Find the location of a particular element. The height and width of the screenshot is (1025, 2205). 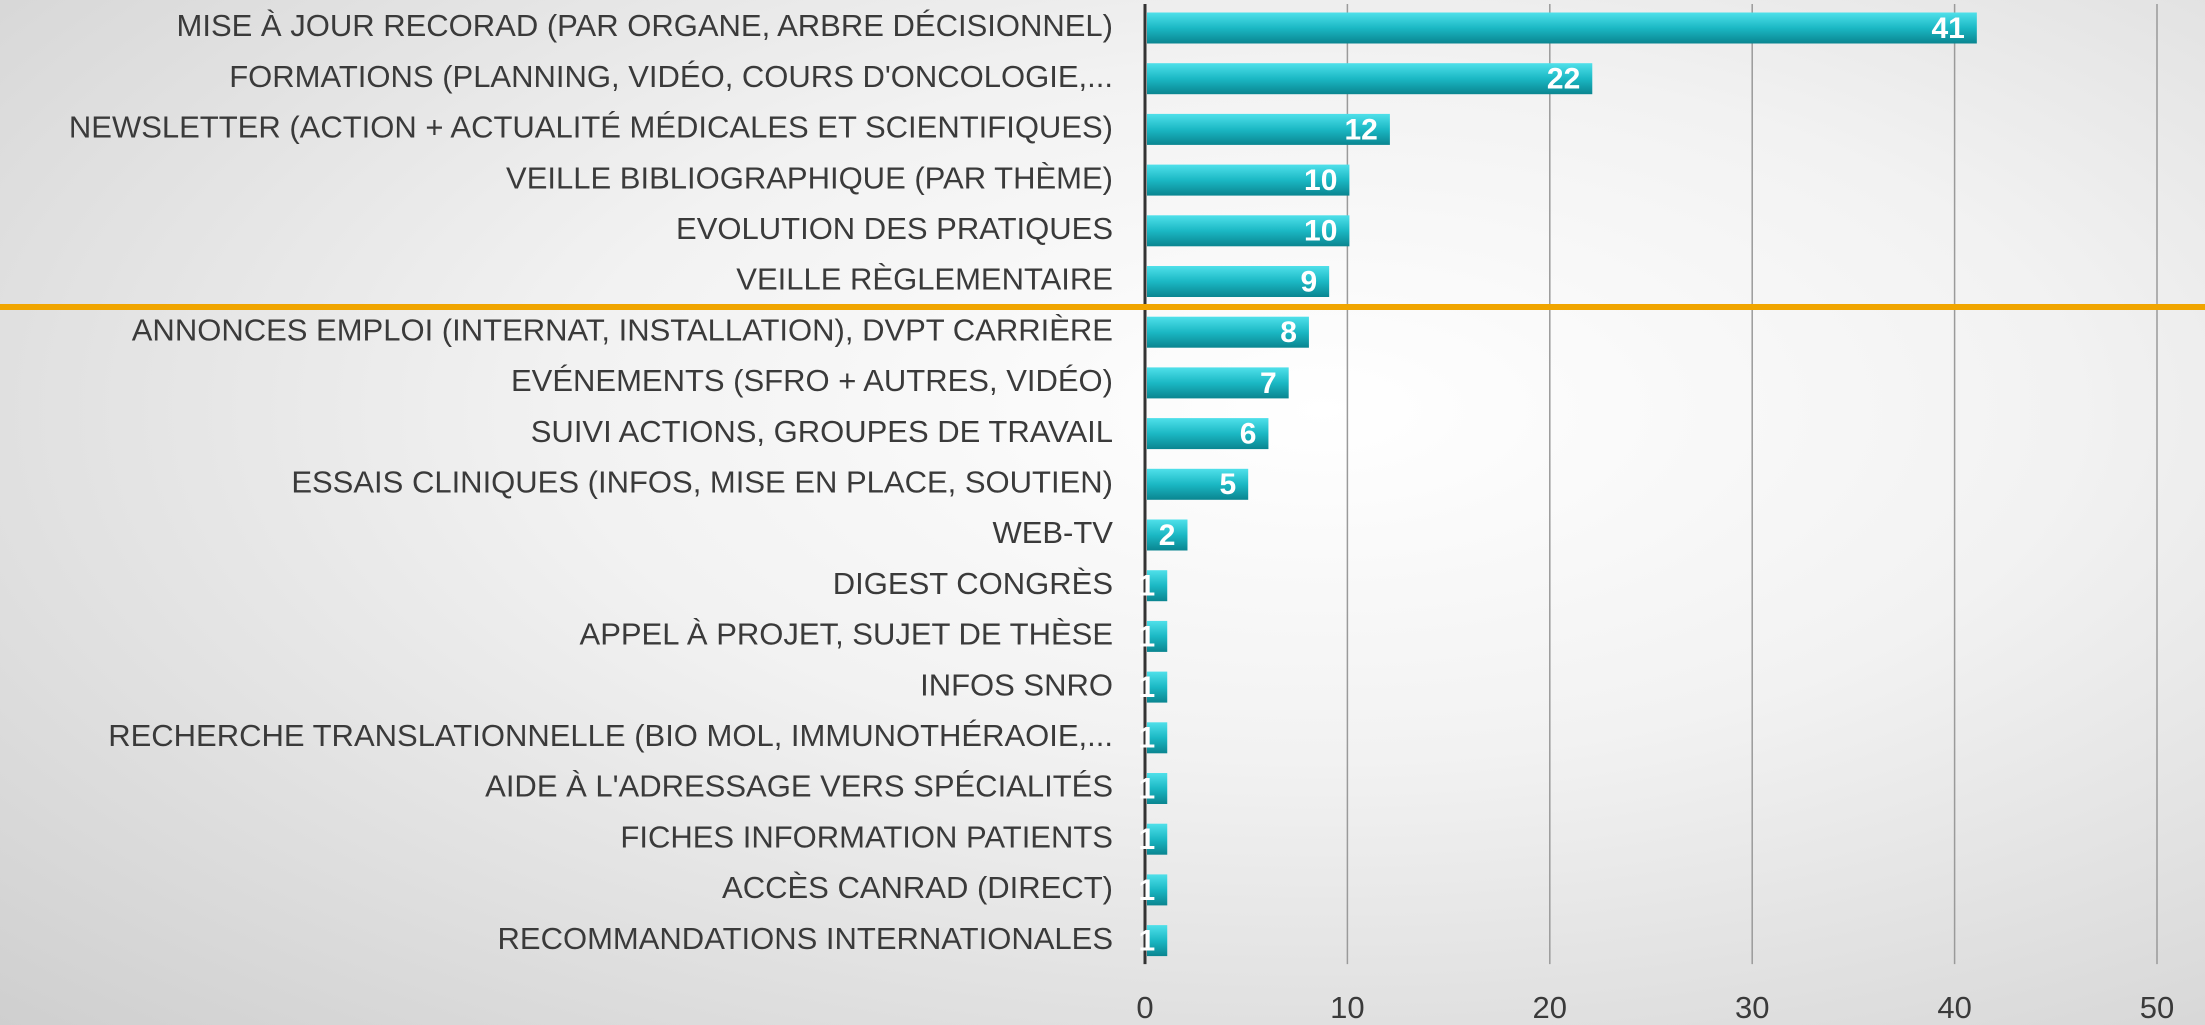

category-label: INFOS SNRO is located at coordinates (1016, 684).